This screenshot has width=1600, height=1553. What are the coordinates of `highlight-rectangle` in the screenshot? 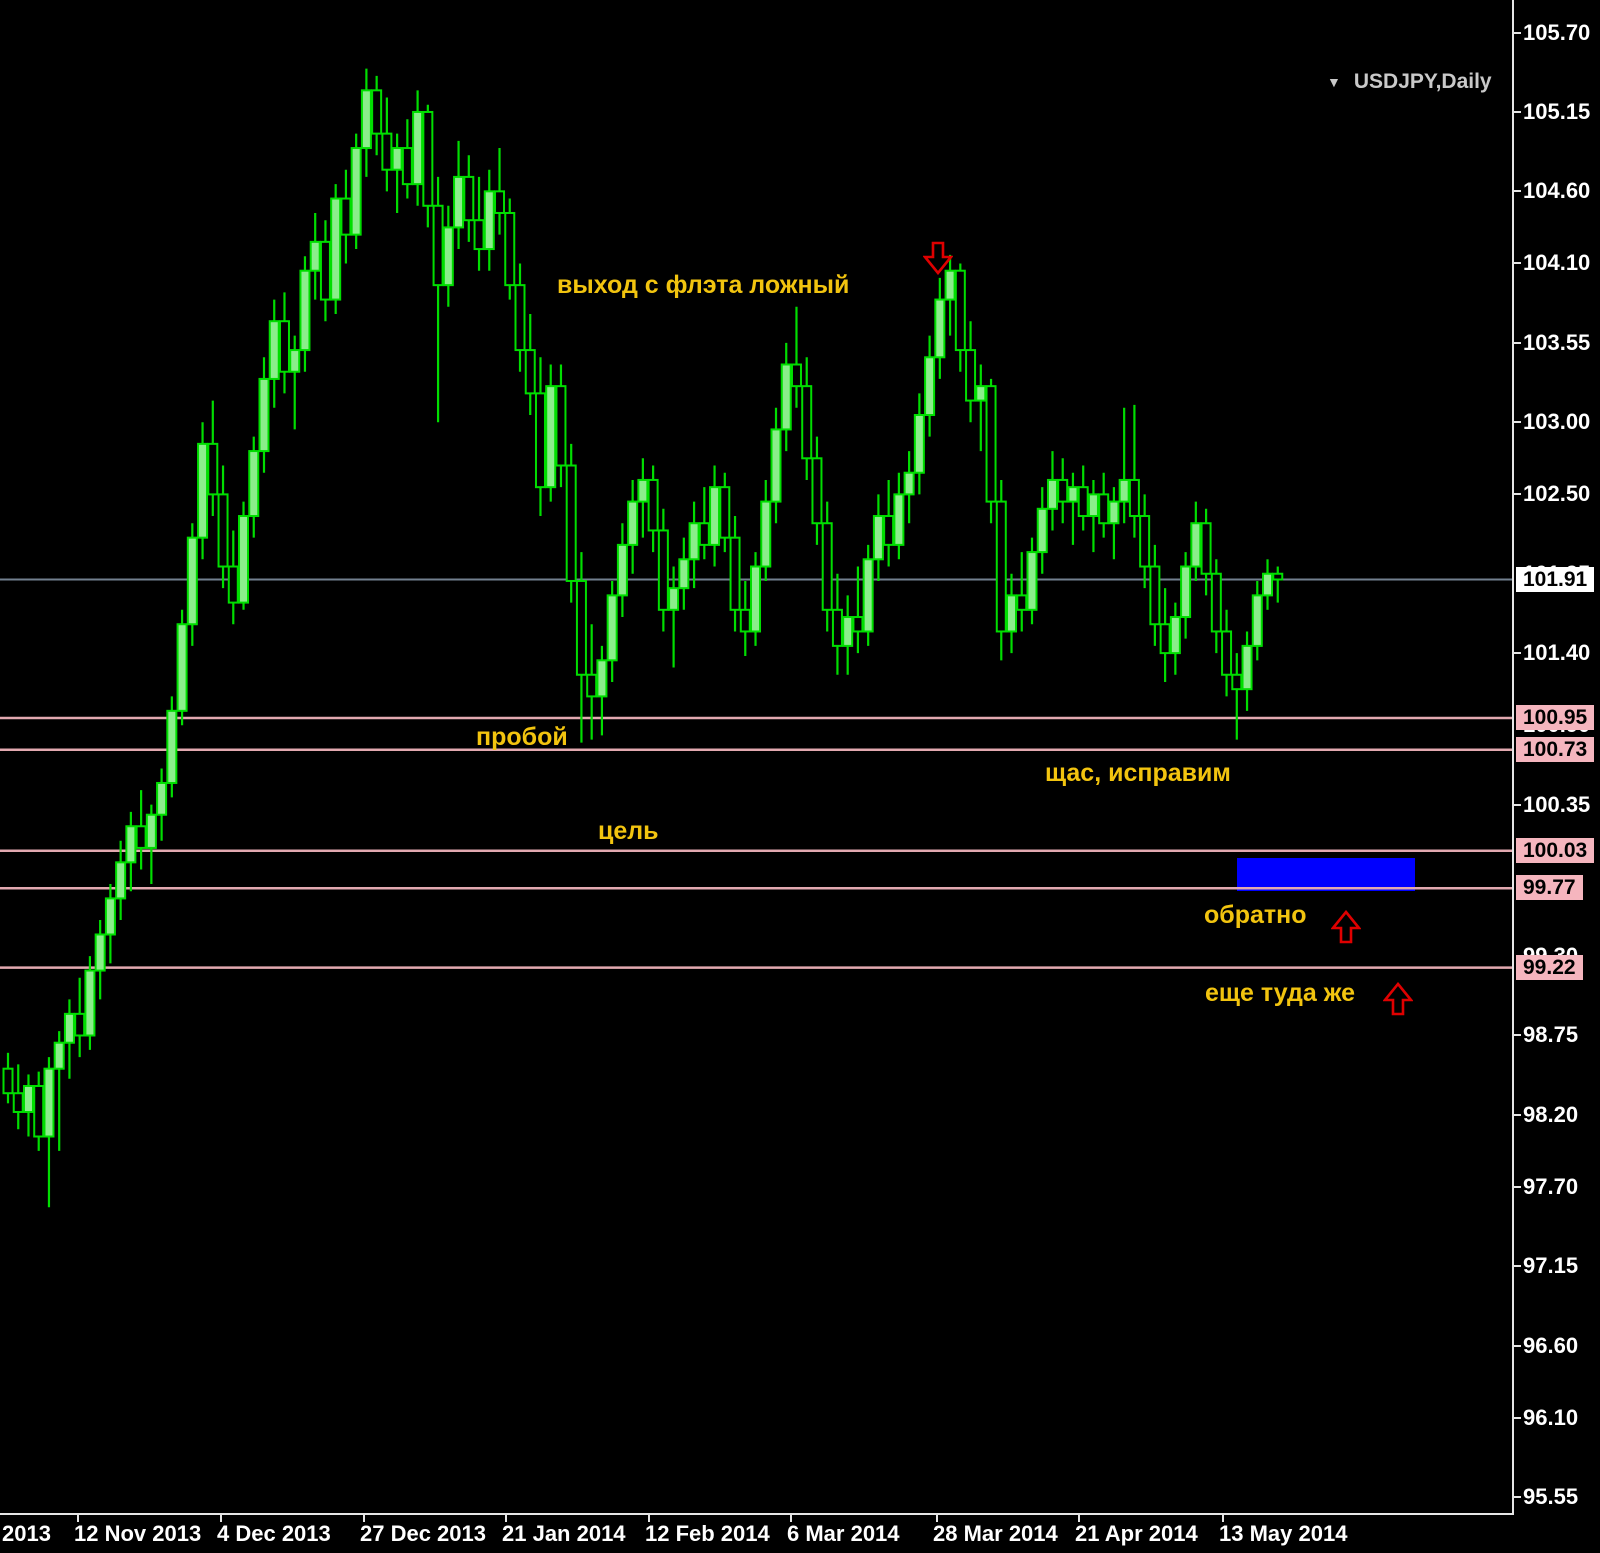 It's located at (1326, 874).